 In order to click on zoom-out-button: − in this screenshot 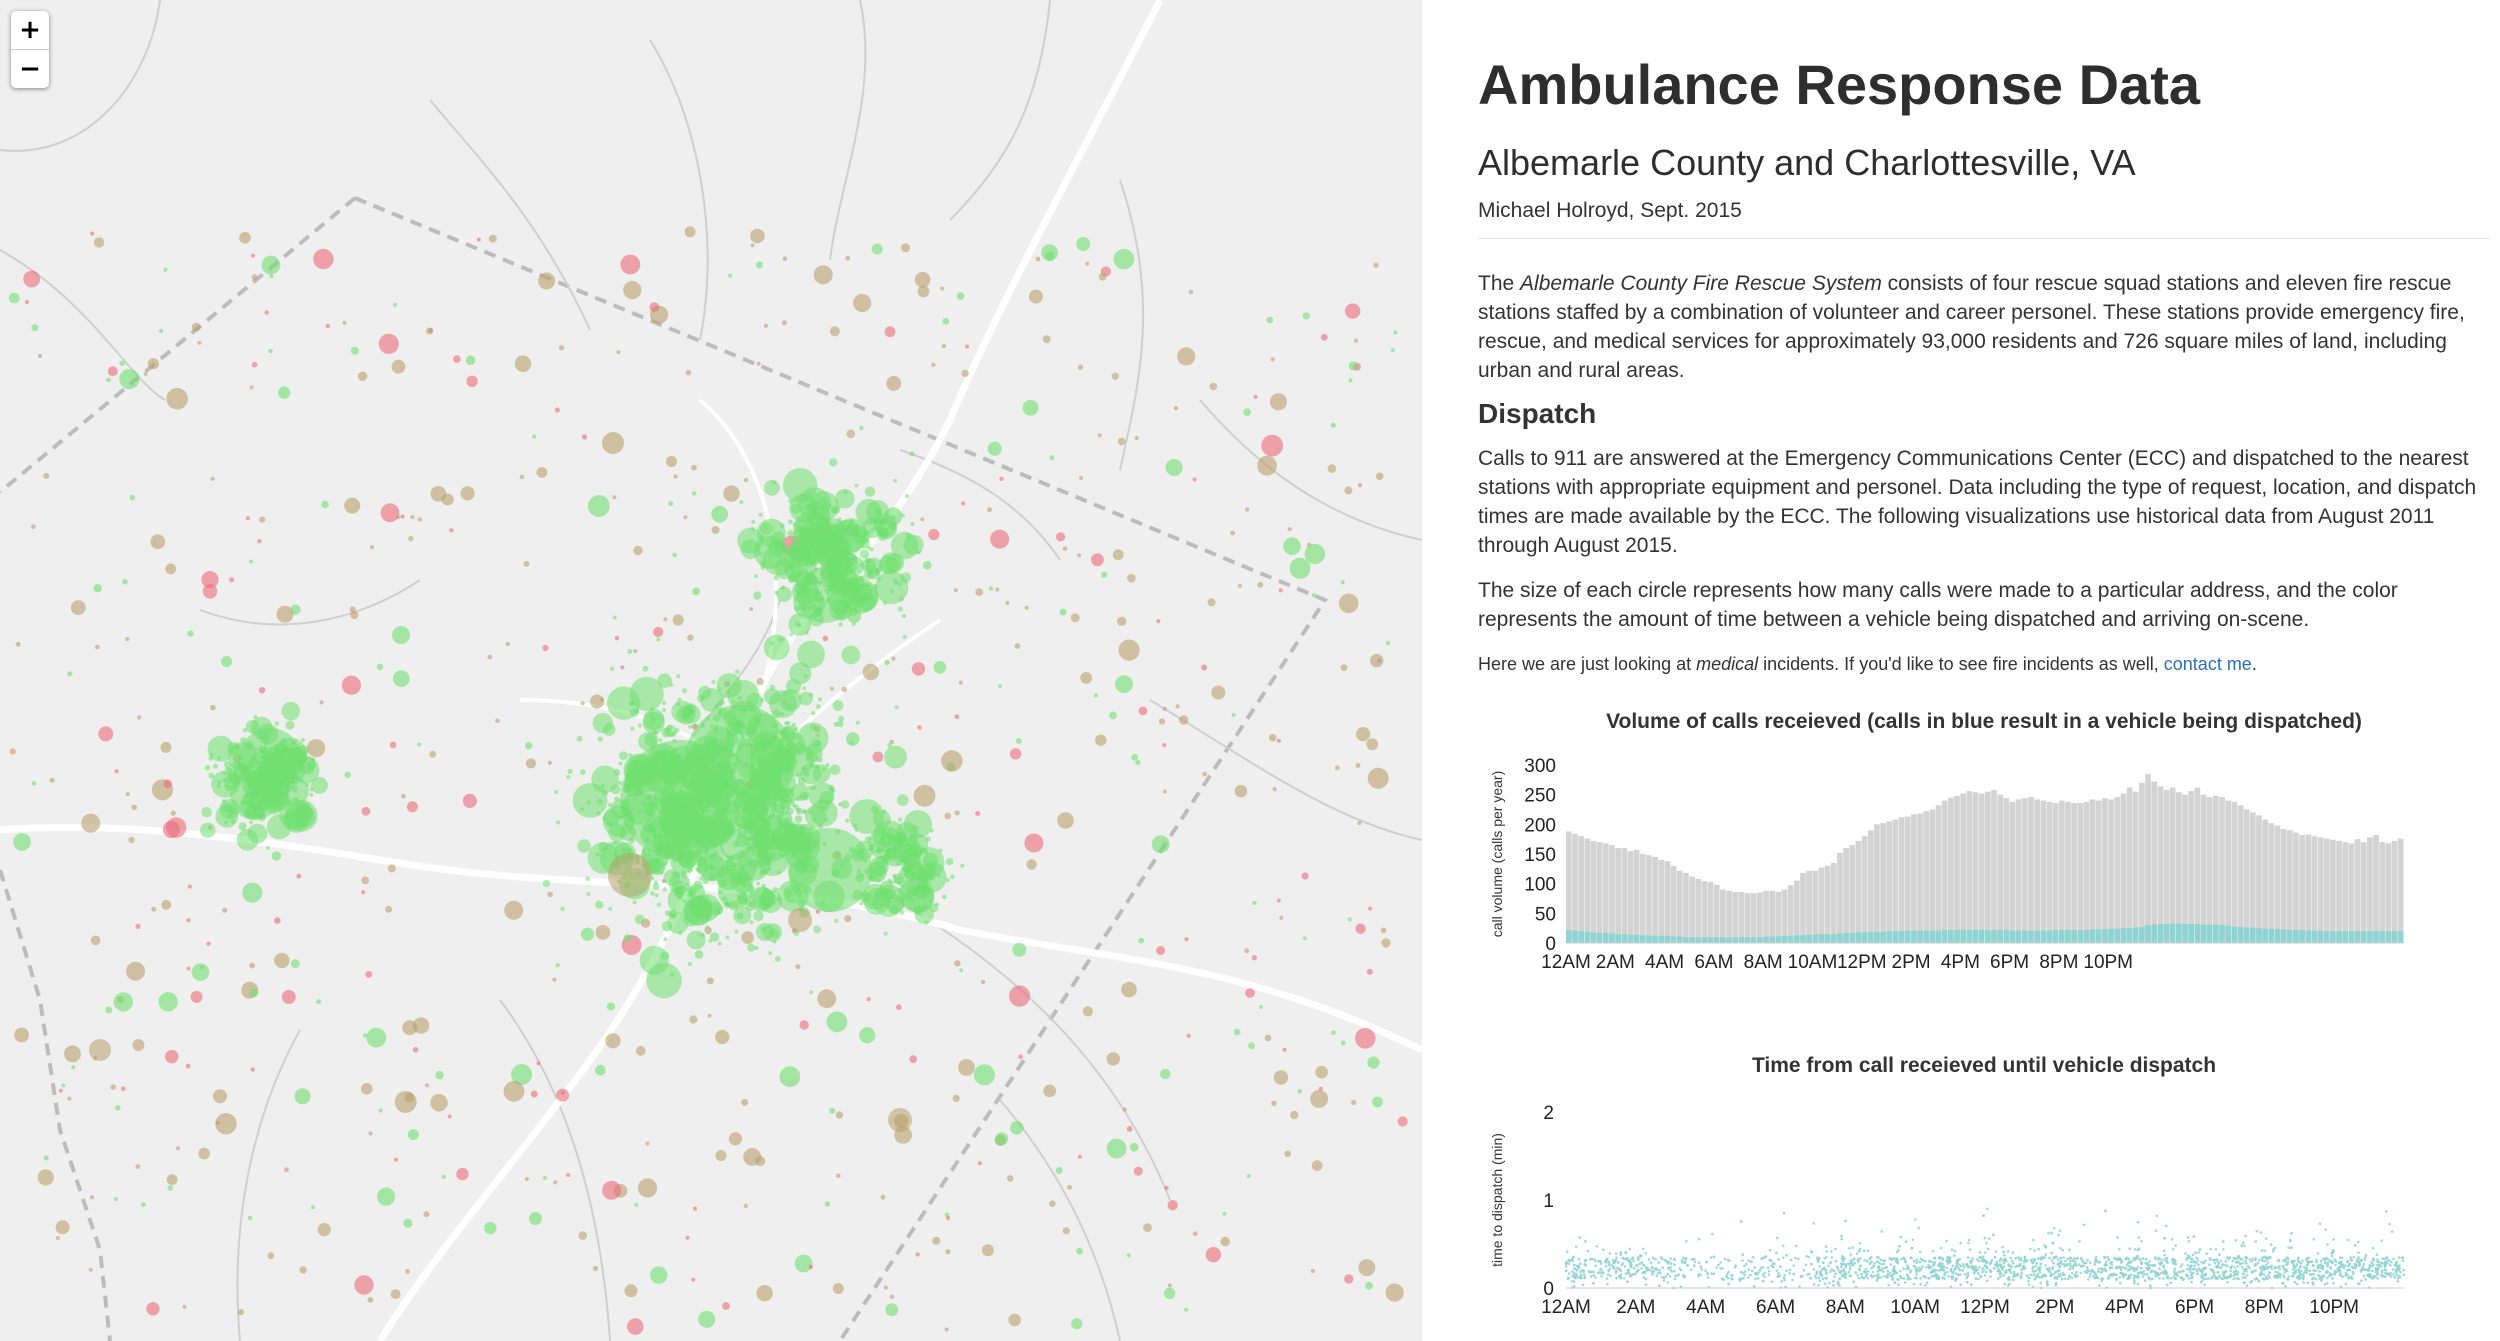, I will do `click(30, 69)`.